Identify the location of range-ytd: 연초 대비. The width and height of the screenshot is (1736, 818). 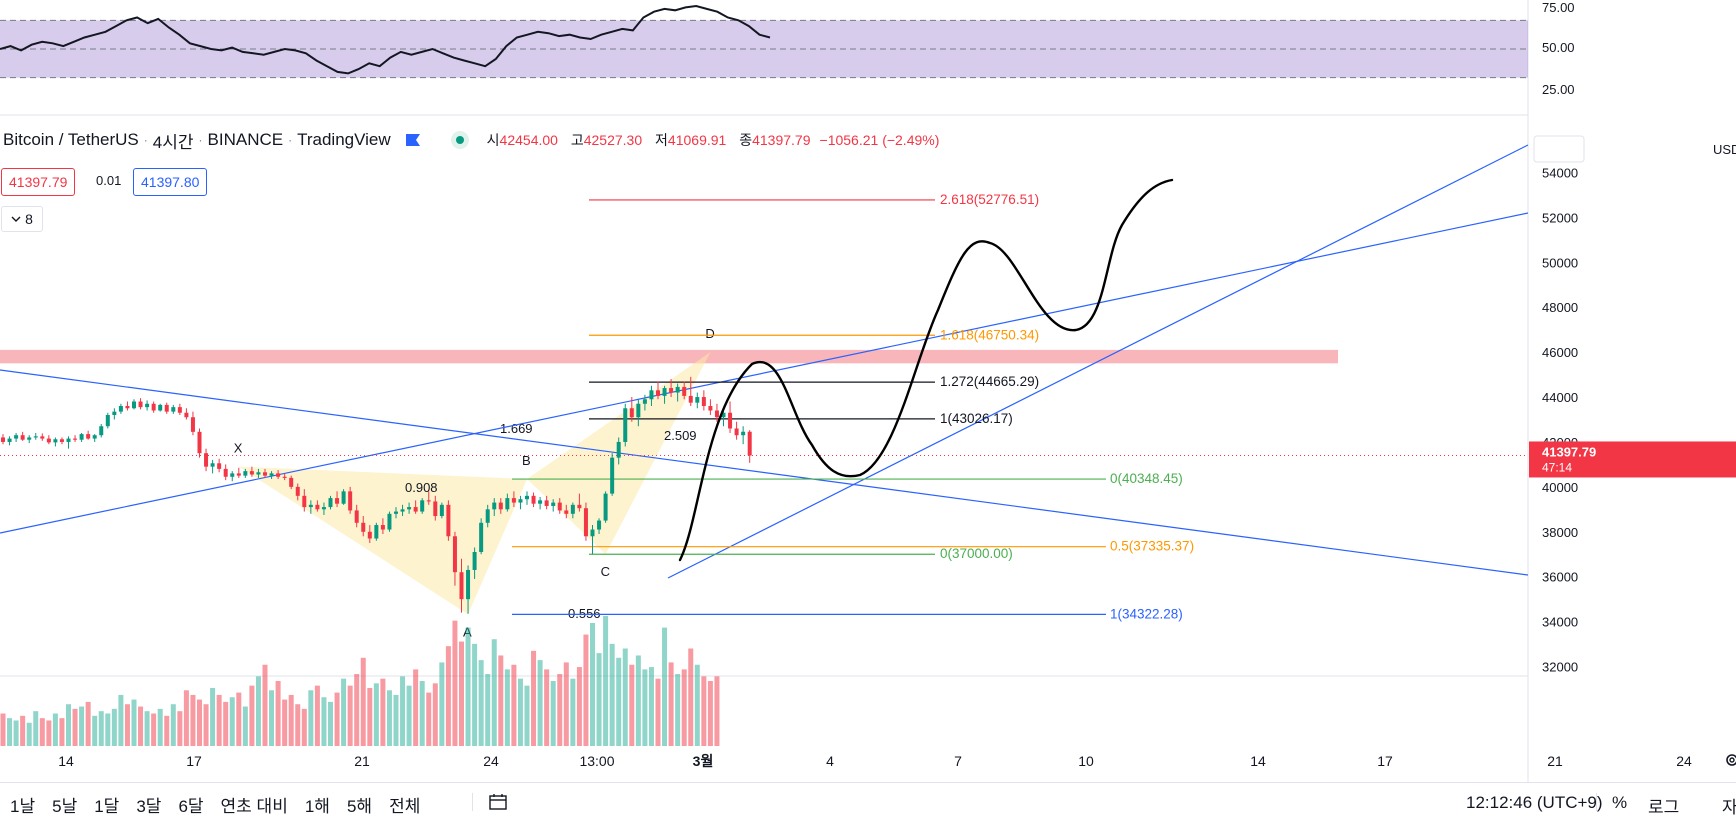
(254, 806).